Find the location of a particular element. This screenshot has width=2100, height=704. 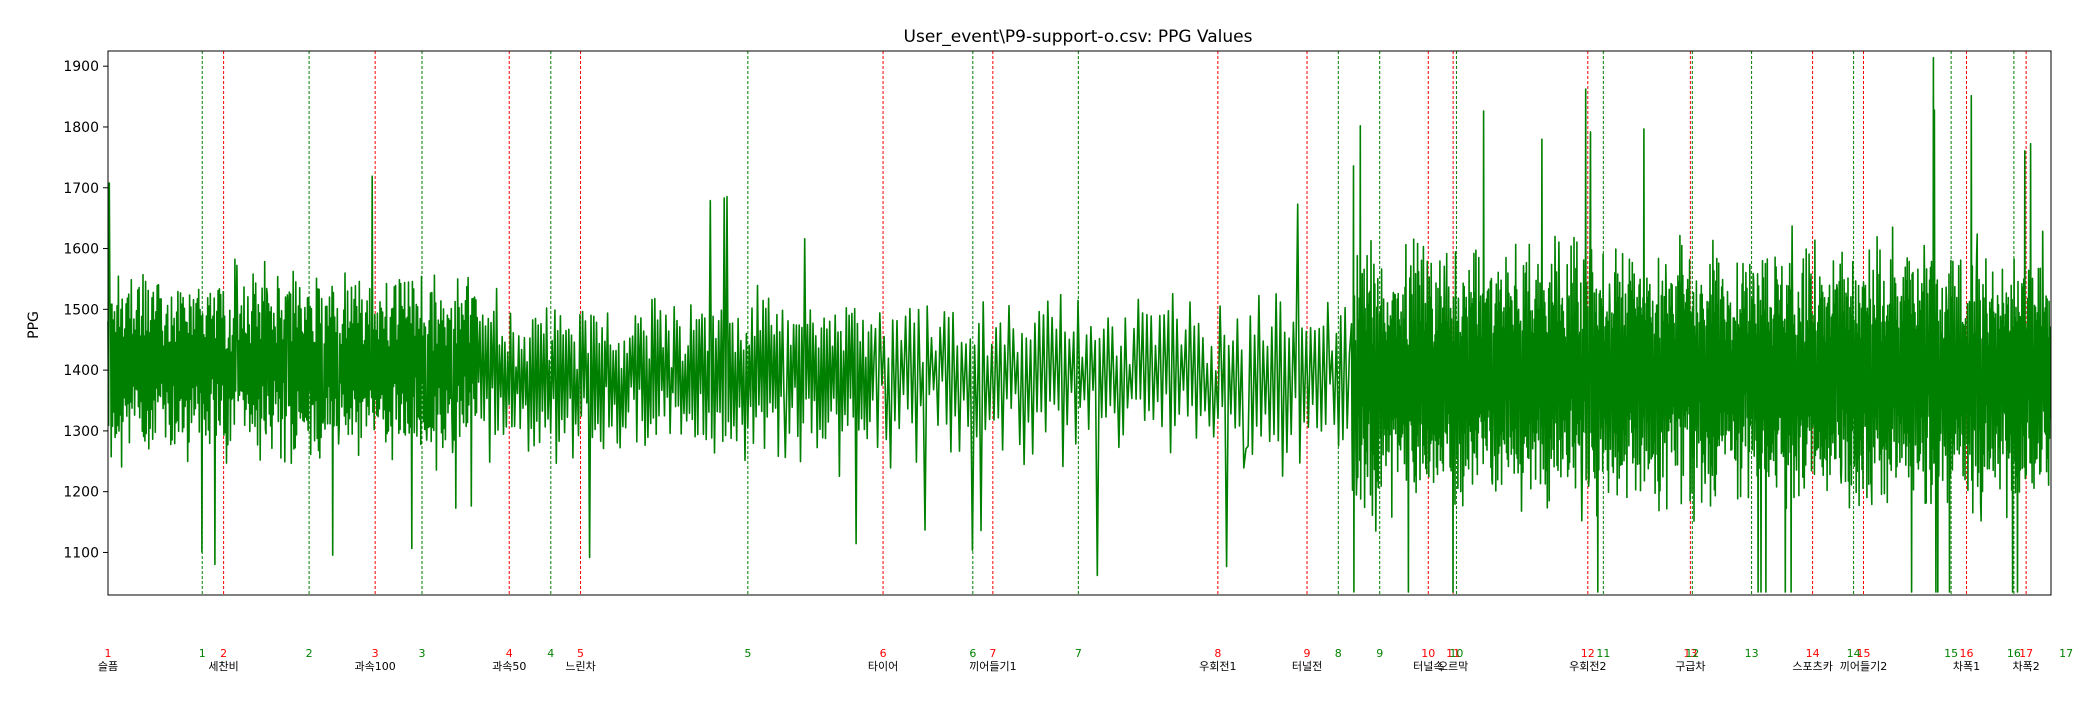

event-number-end-14: 14 is located at coordinates (1854, 653).